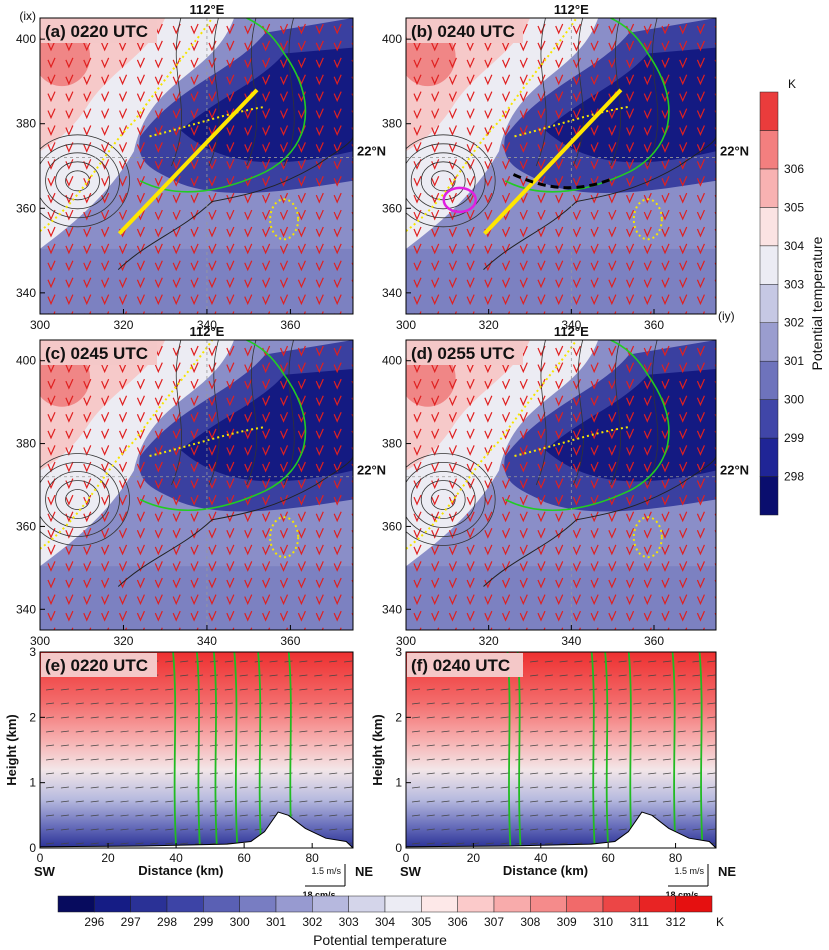  Describe the element at coordinates (727, 871) in the screenshot. I see `dir-right: NE` at that location.